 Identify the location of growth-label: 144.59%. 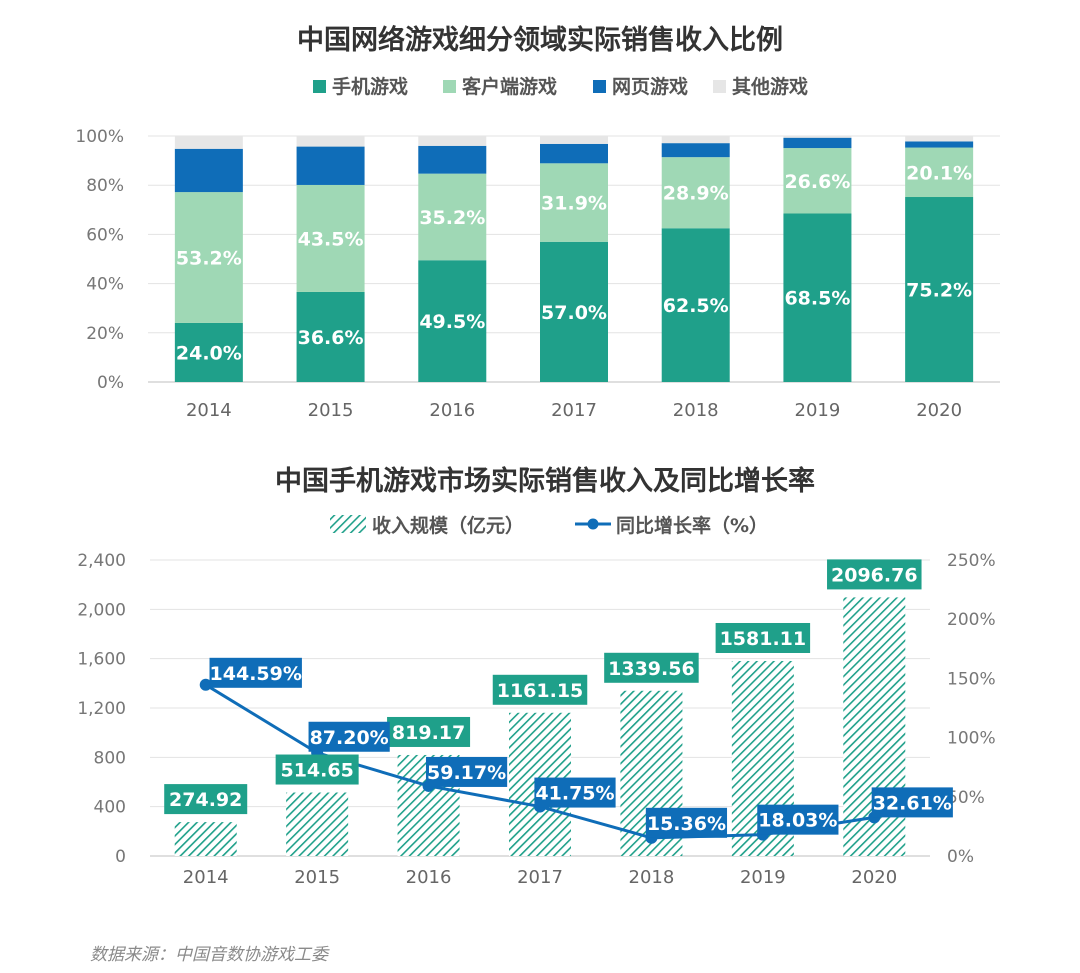
(256, 674).